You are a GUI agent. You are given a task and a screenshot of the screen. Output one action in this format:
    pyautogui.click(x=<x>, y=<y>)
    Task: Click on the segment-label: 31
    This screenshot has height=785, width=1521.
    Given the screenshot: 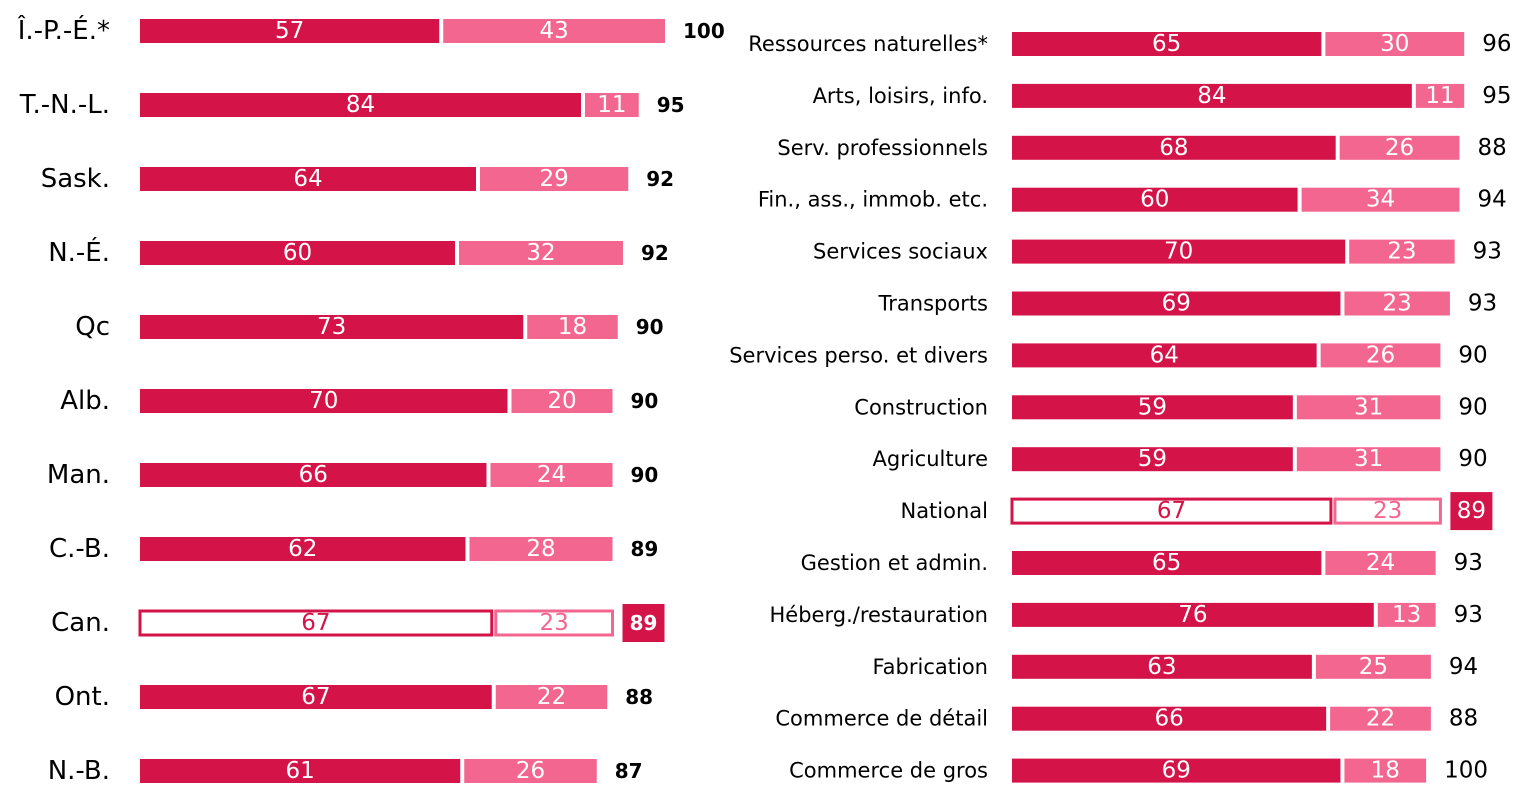 What is the action you would take?
    pyautogui.click(x=1368, y=459)
    